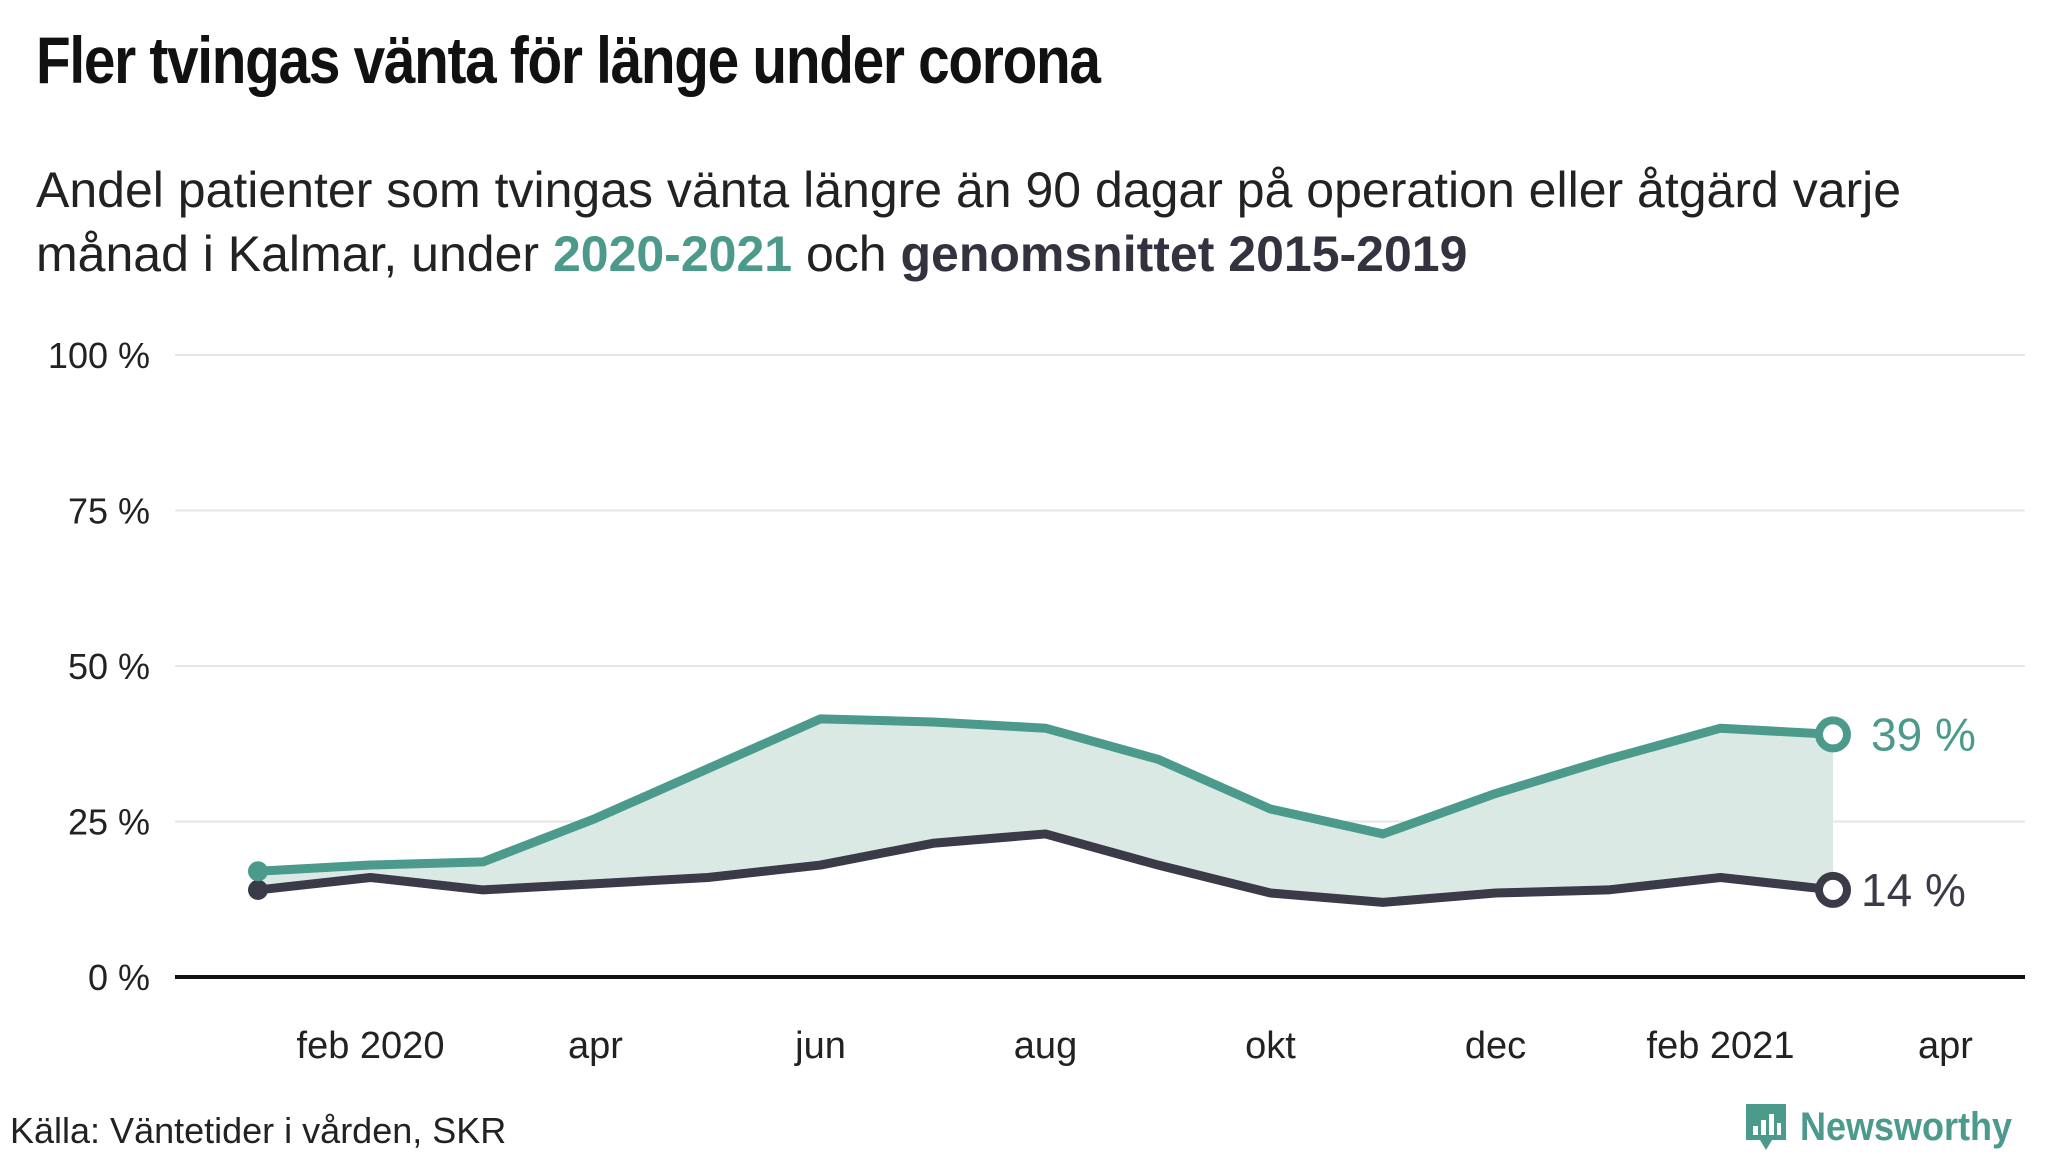 The height and width of the screenshot is (1154, 2048). What do you see at coordinates (109, 511) in the screenshot?
I see `y-tick-label: 75 %` at bounding box center [109, 511].